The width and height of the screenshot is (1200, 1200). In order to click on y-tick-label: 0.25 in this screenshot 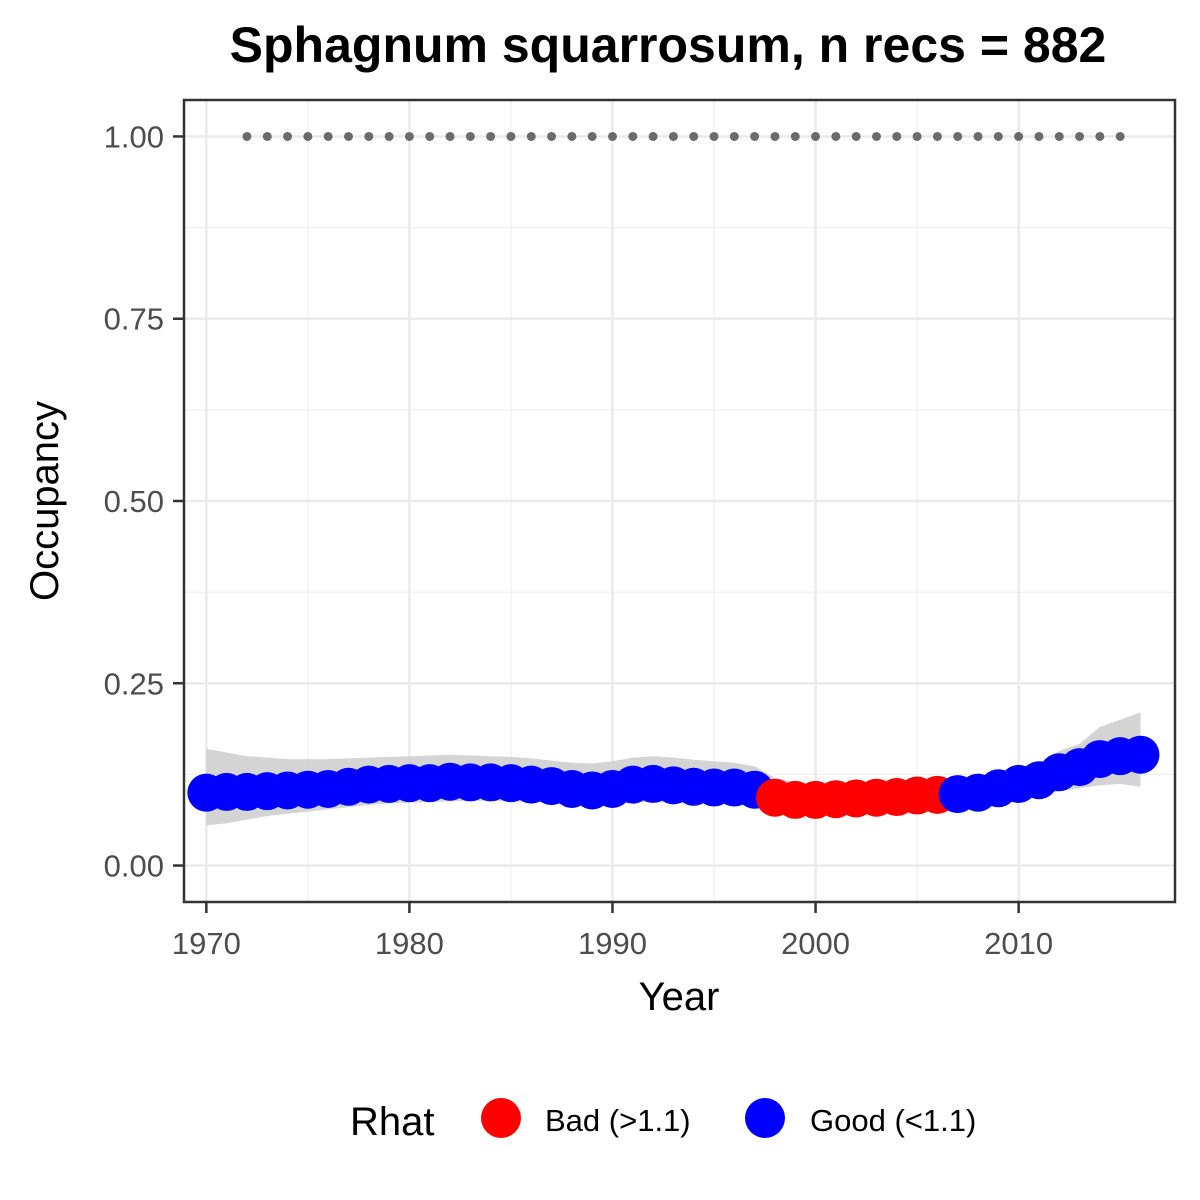, I will do `click(134, 683)`.